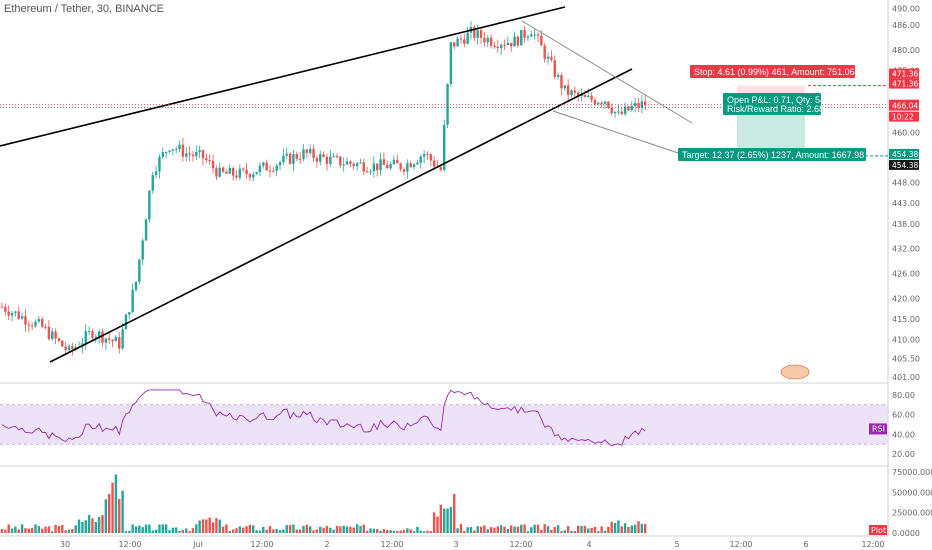 Image resolution: width=932 pixels, height=550 pixels. Describe the element at coordinates (912, 472) in the screenshot. I see `volume-tick-label: 75000.0000` at that location.